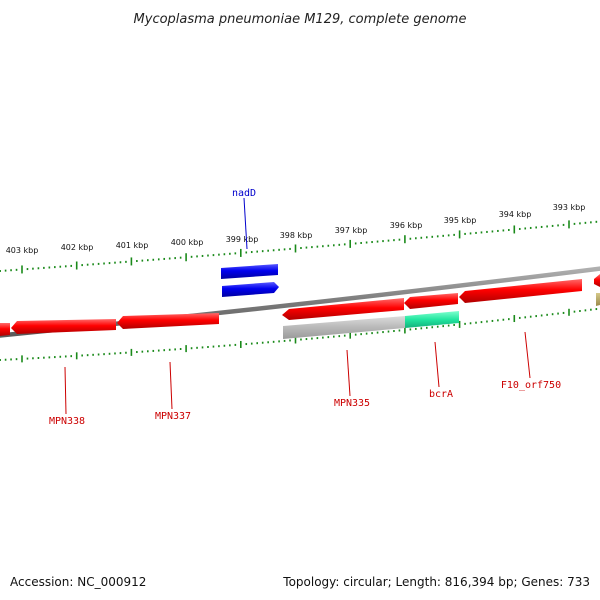  I want to click on tick-label-394kbp: 394 kbp, so click(515, 214).